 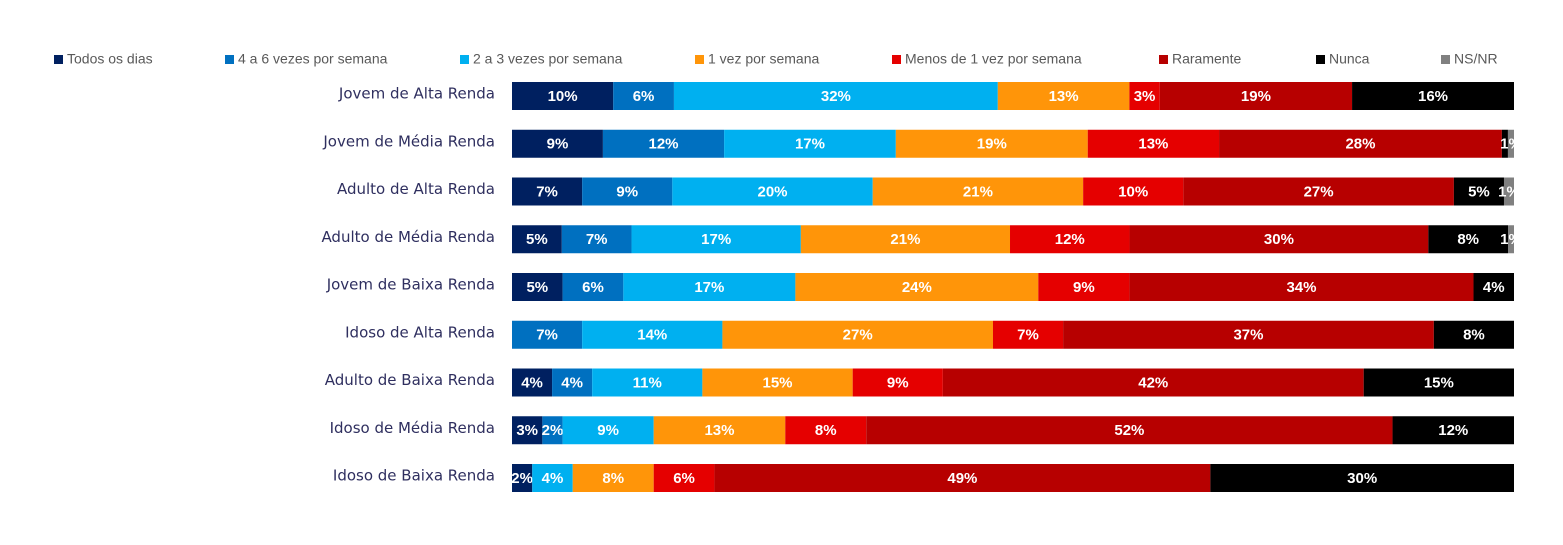 I want to click on legend-label-menos-de-1-vez-por-semana: Menos de 1 vez por semana, so click(x=993, y=59).